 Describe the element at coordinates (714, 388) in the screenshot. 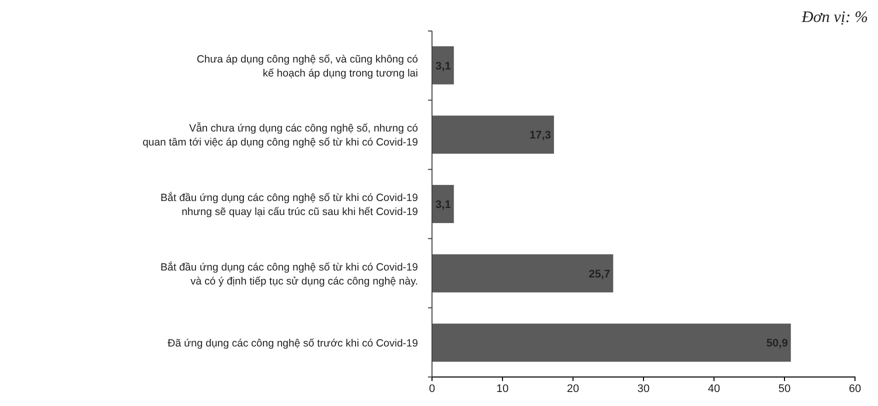

I see `x-tick-label: 40` at that location.